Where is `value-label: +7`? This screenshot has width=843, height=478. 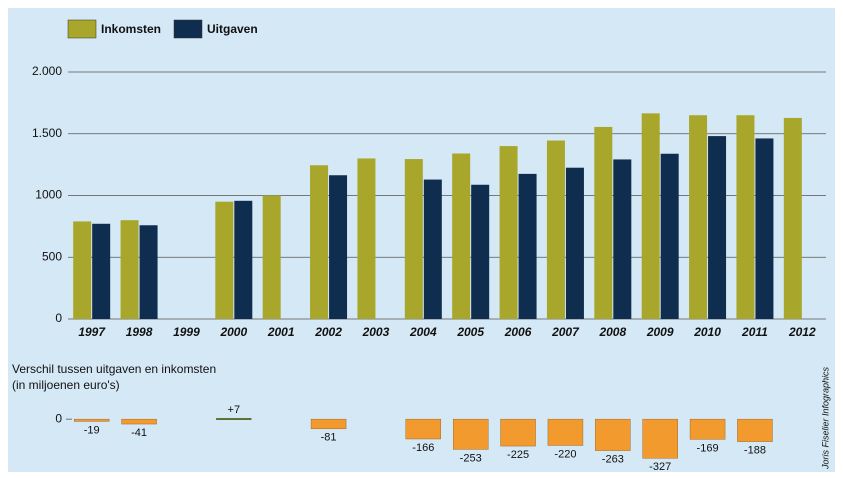
value-label: +7 is located at coordinates (234, 410).